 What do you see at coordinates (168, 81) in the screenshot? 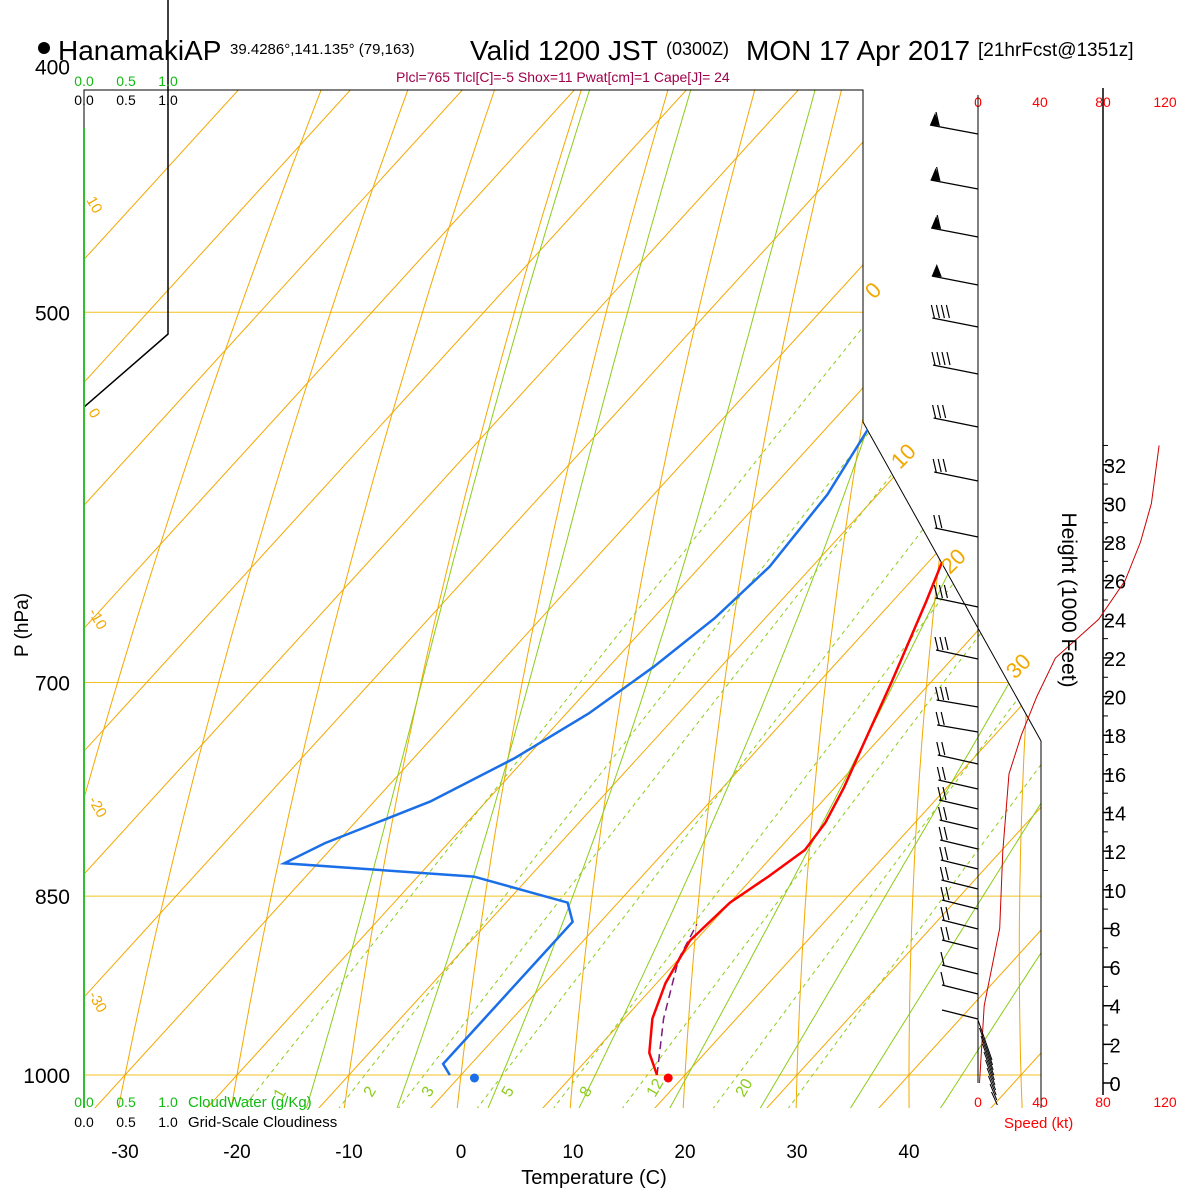
I see `cloudwater-tick-top: 1.0` at bounding box center [168, 81].